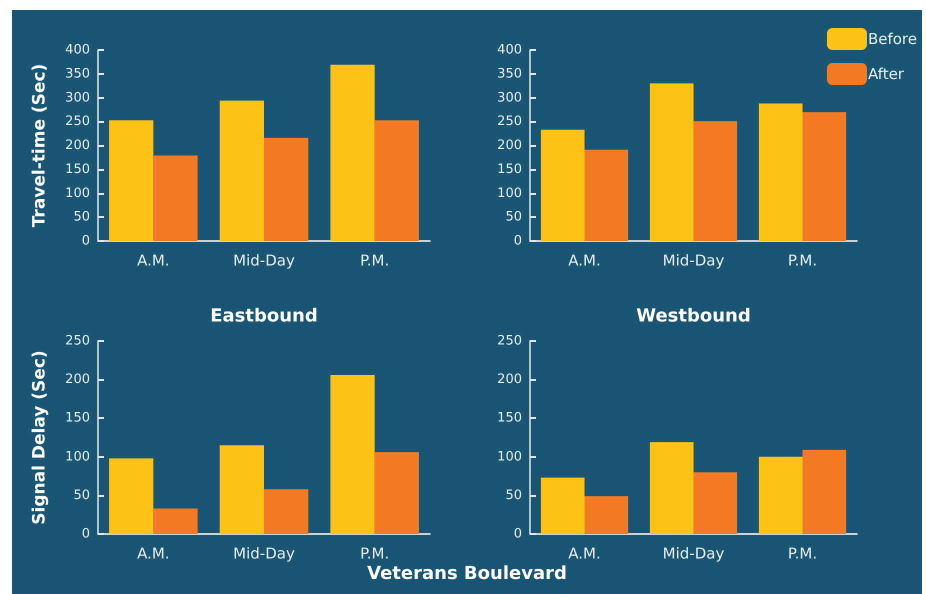 The width and height of the screenshot is (926, 594). What do you see at coordinates (893, 39) in the screenshot?
I see `legend-label: Before` at bounding box center [893, 39].